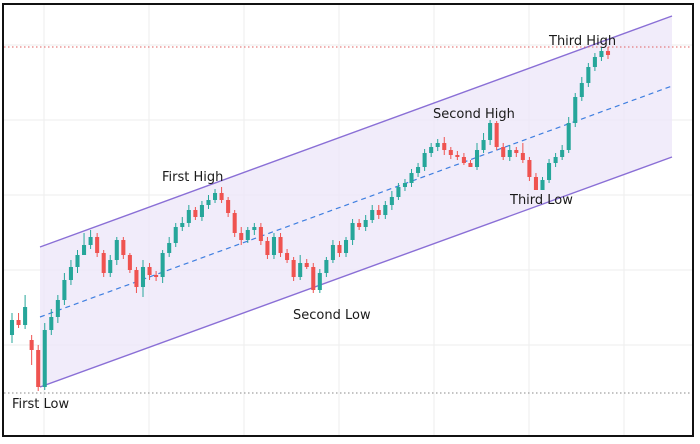 The image size is (700, 444). I want to click on label-first-low: First Low, so click(40, 404).